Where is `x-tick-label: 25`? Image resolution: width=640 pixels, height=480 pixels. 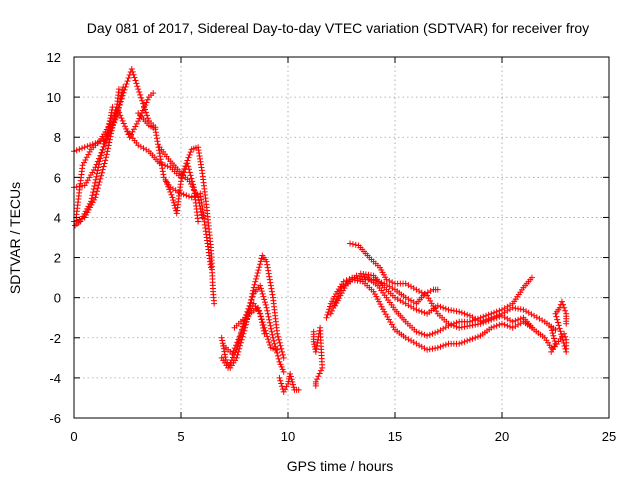
x-tick-label: 25 is located at coordinates (609, 436).